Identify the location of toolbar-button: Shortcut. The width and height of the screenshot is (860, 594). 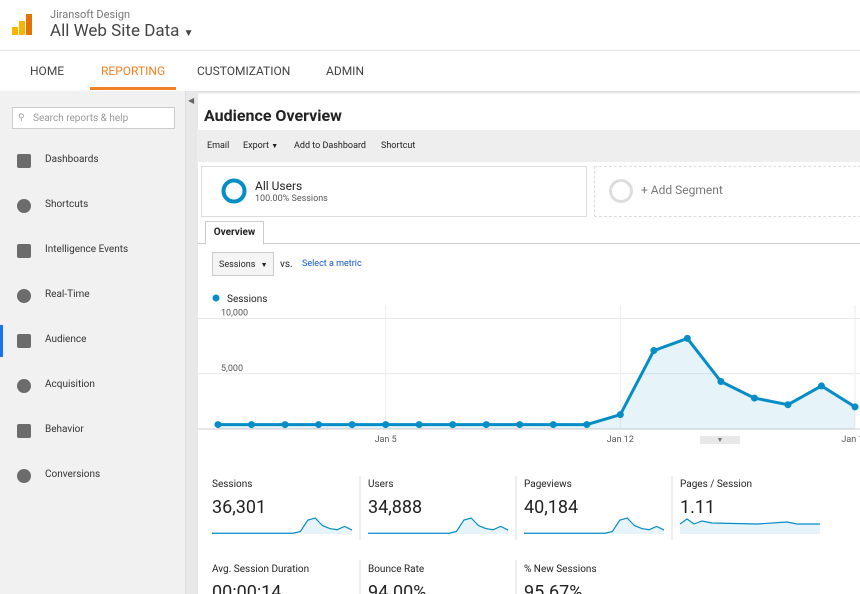
(398, 146).